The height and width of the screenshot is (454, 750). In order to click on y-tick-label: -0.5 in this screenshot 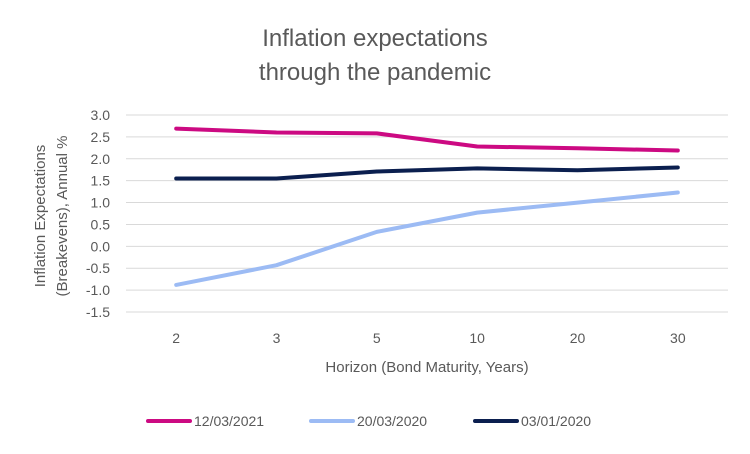, I will do `click(98, 268)`.